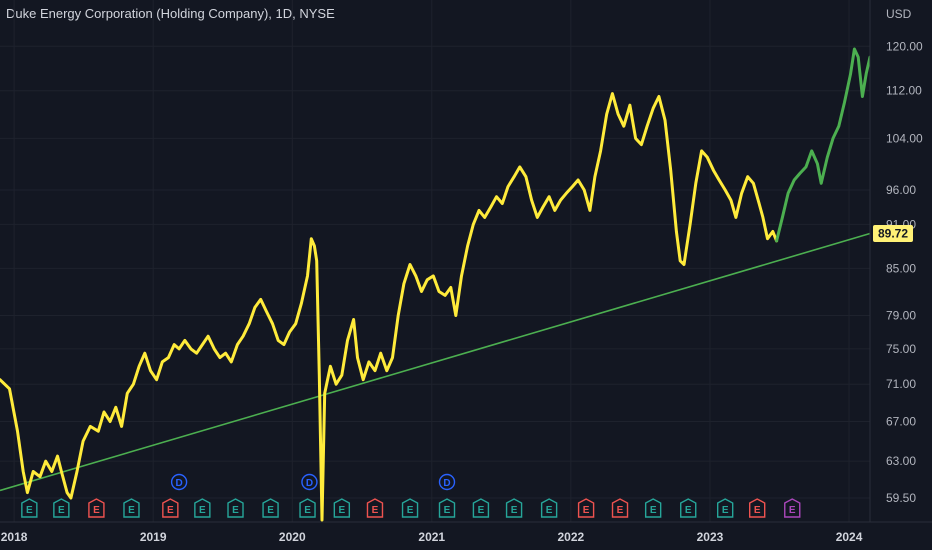 This screenshot has width=932, height=550. I want to click on price-tick-label: 71.00, so click(901, 384).